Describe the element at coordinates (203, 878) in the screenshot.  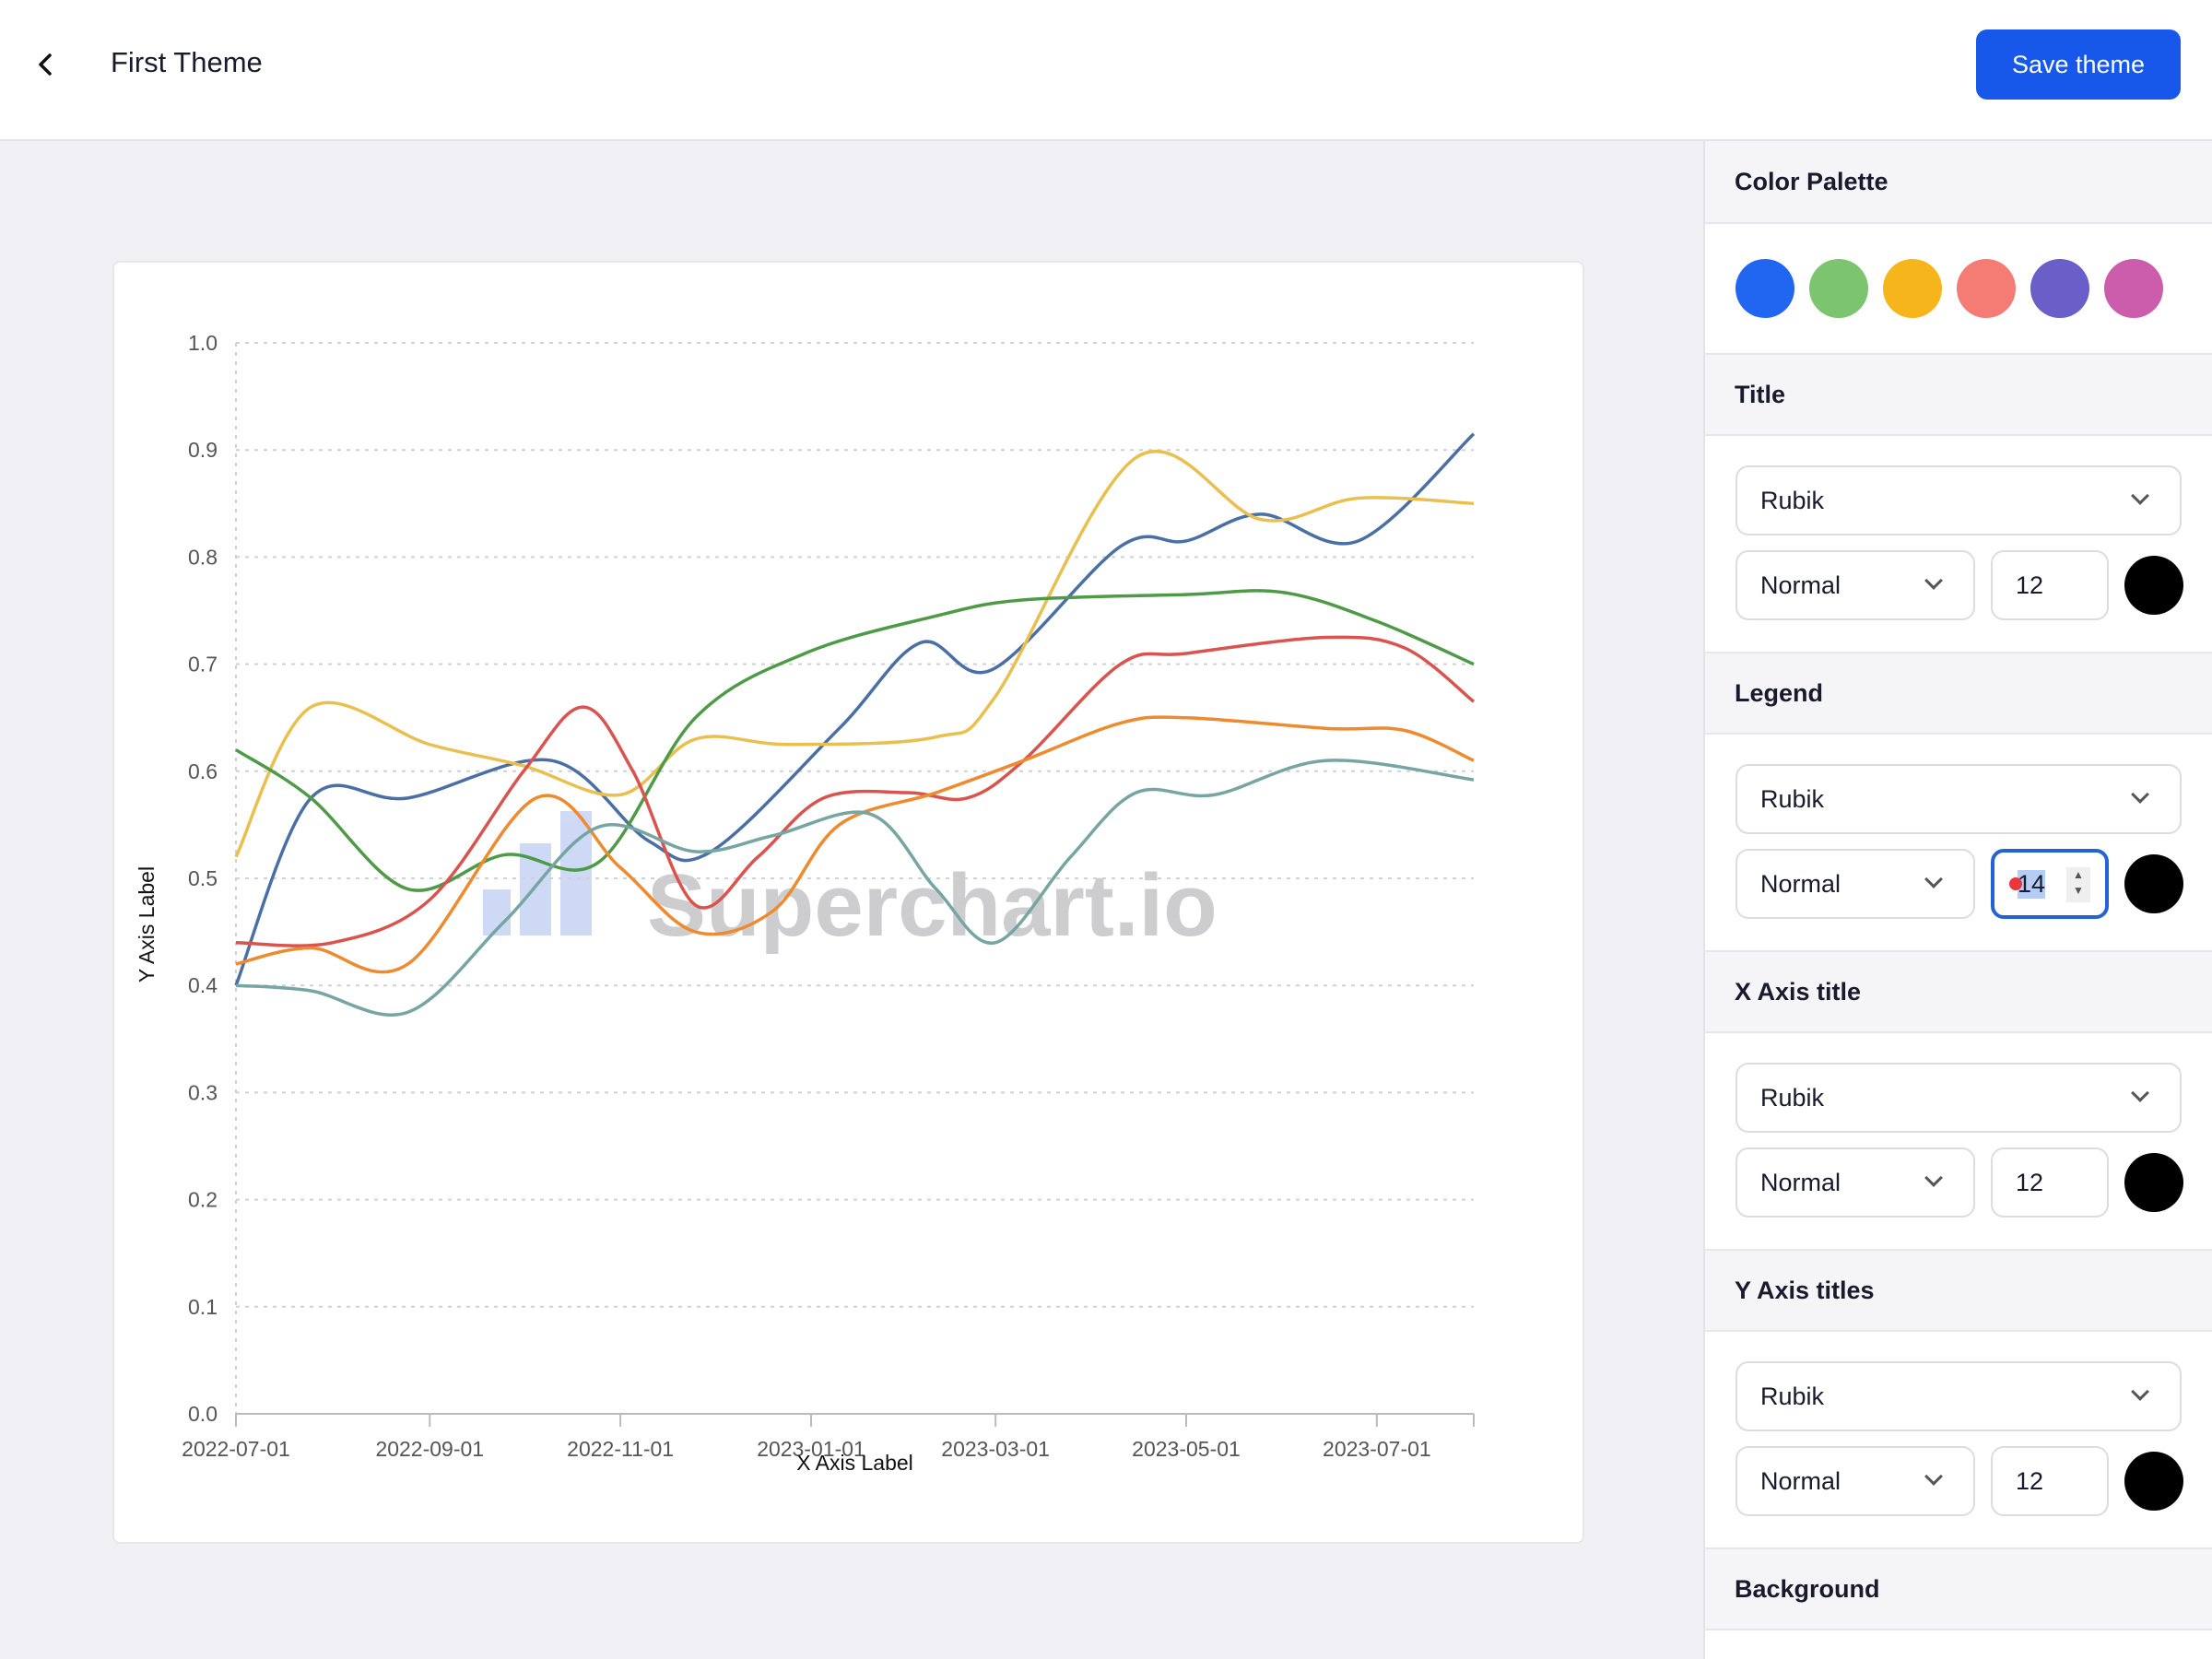
I see `y-tick-label: 0.5` at that location.